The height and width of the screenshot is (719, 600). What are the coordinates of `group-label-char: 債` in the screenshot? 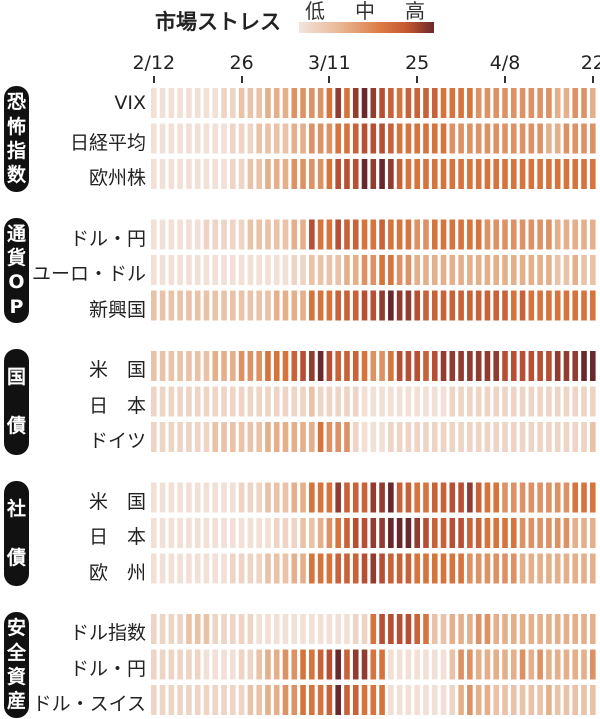 It's located at (16, 426).